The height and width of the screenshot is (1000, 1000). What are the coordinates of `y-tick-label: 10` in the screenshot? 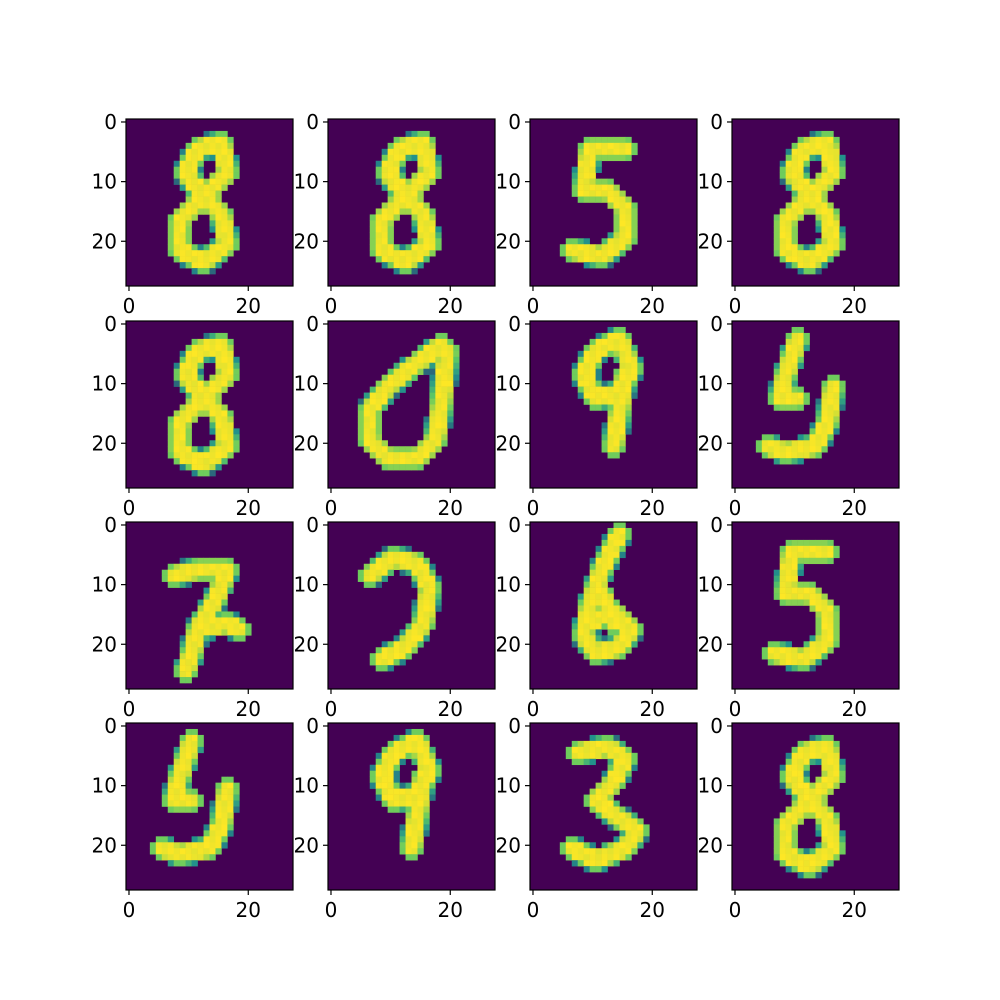 It's located at (306, 786).